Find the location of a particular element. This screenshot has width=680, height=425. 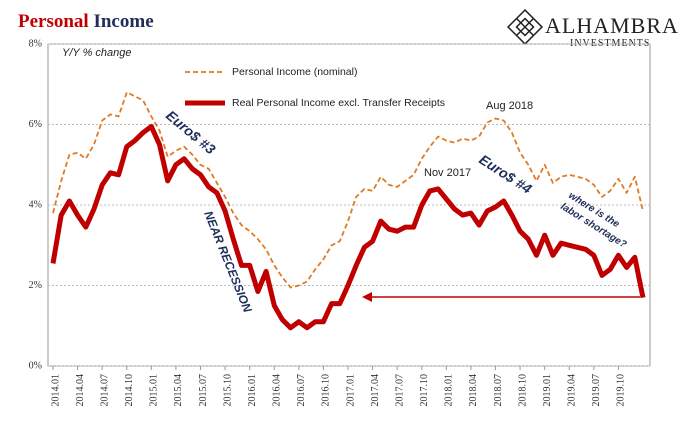

x-tick-label: 2014.07 is located at coordinates (104, 390).